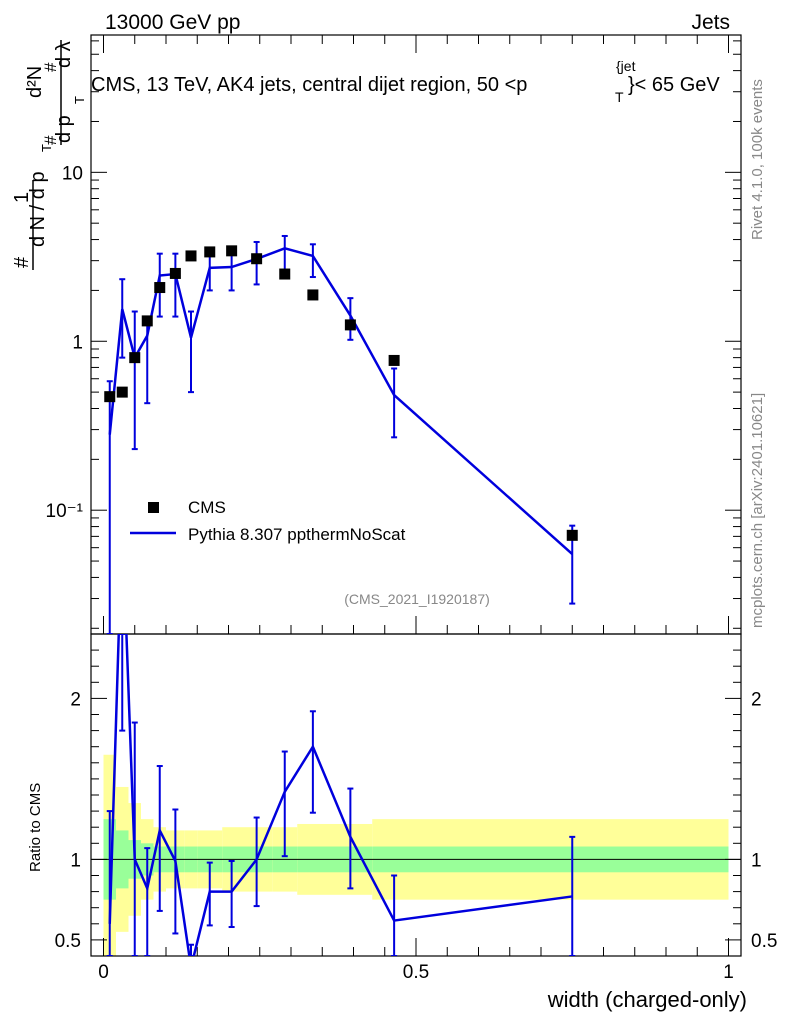 This screenshot has width=786, height=1024. I want to click on x-axis-label: width (charged-only), so click(647, 999).